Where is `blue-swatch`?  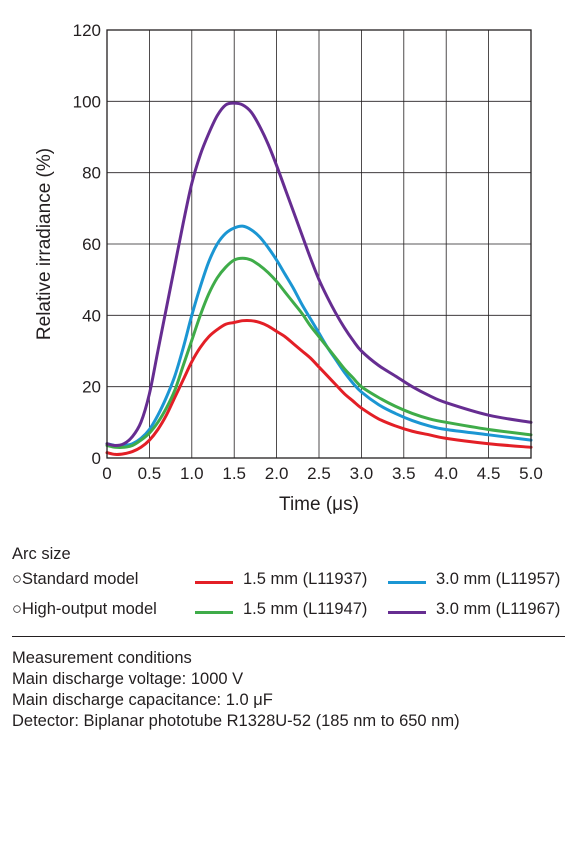 blue-swatch is located at coordinates (407, 582).